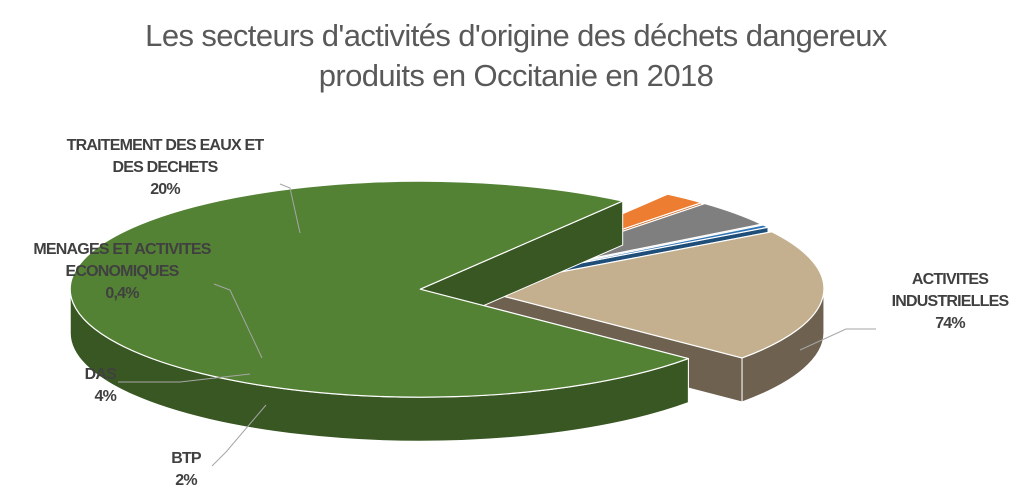 The width and height of the screenshot is (1032, 494). What do you see at coordinates (122, 293) in the screenshot?
I see `slice-percent-label: 0,4%` at bounding box center [122, 293].